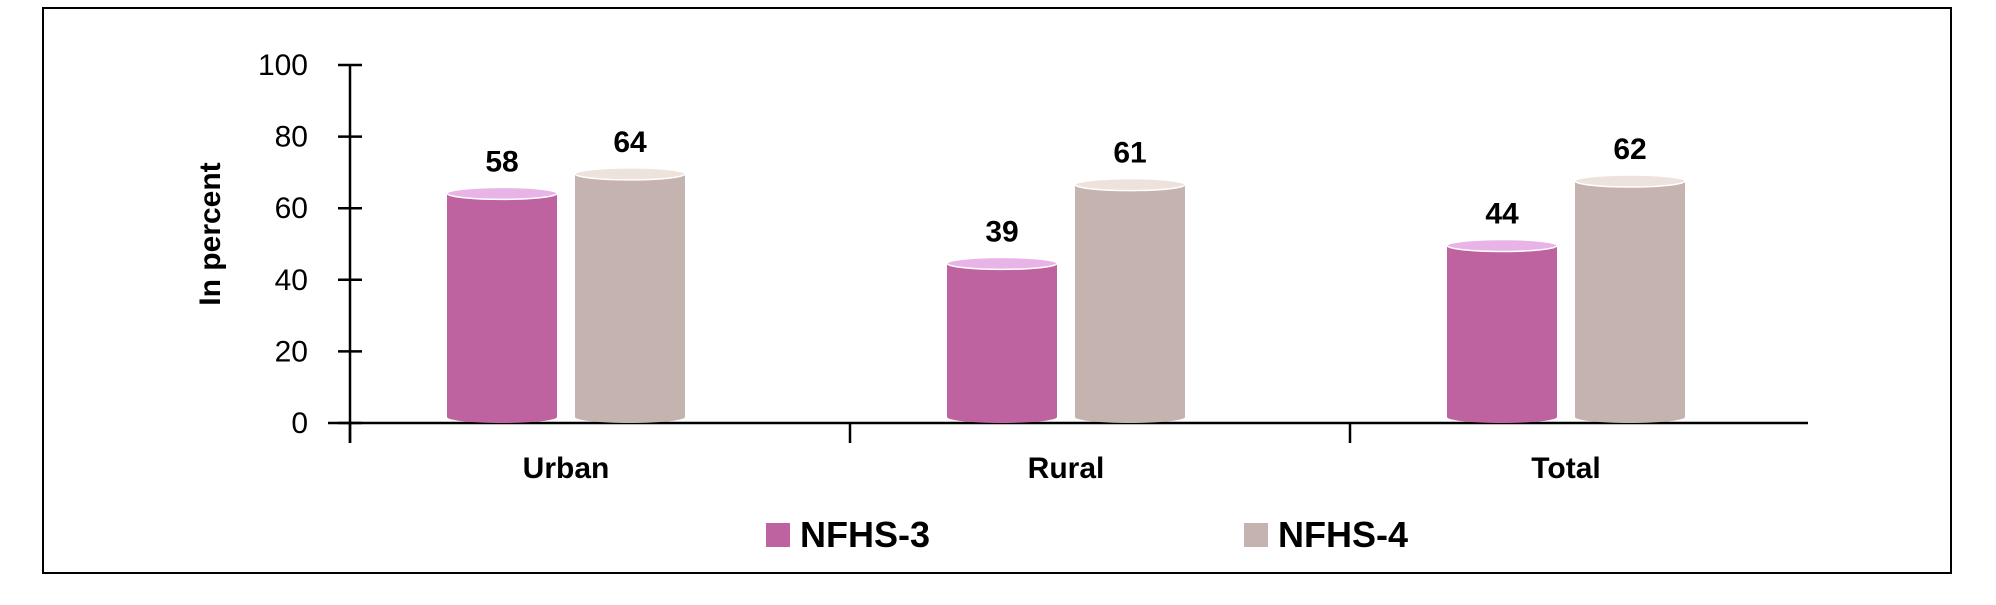 The height and width of the screenshot is (605, 1996). Describe the element at coordinates (1565, 468) in the screenshot. I see `x-tick-label: Total` at that location.